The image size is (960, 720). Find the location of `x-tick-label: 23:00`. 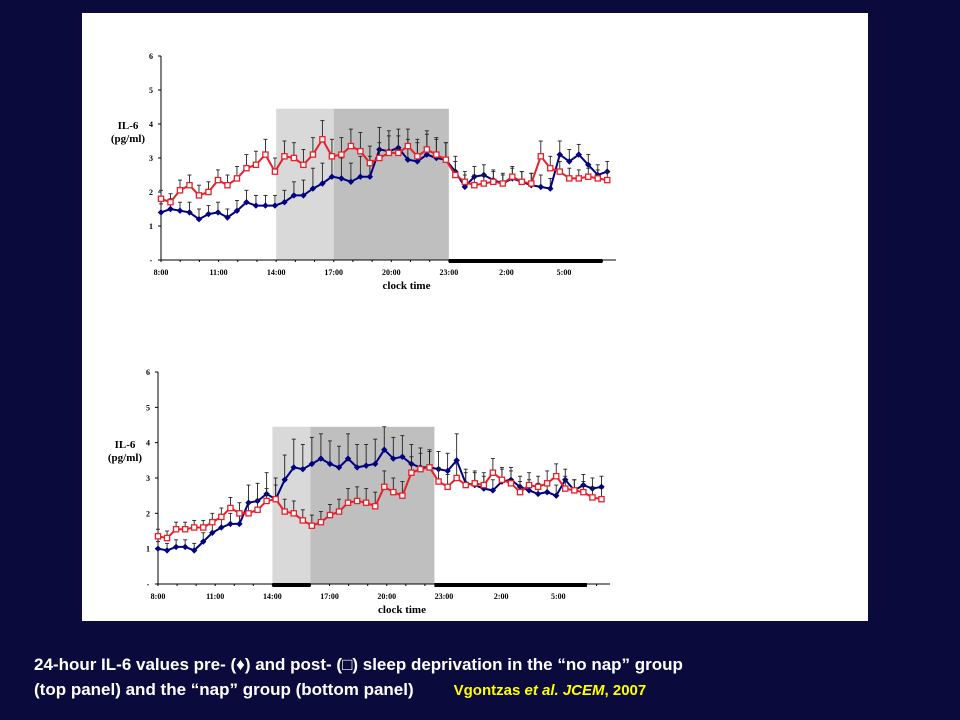

x-tick-label: 23:00 is located at coordinates (444, 596).